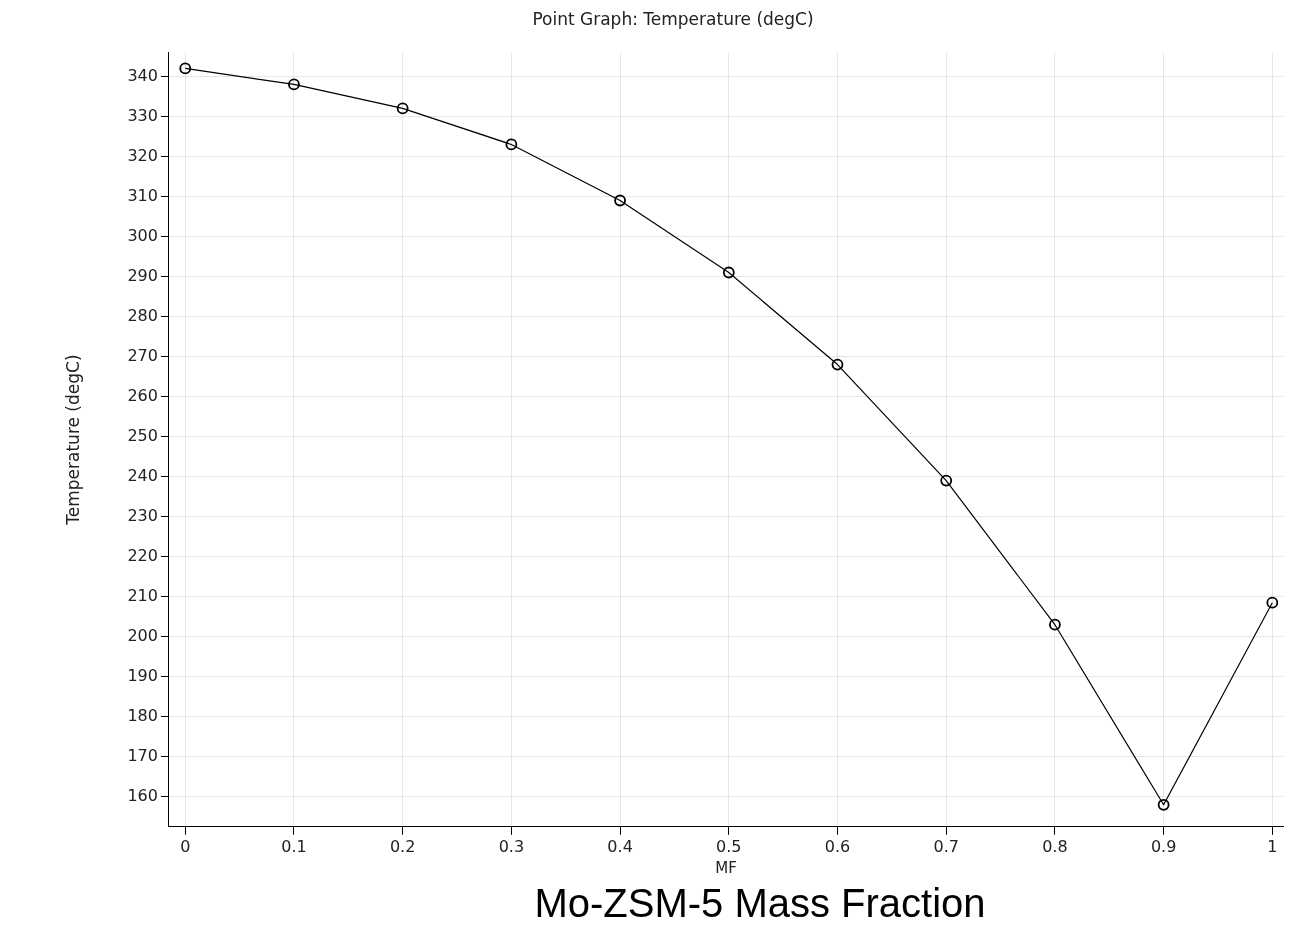 This screenshot has height=933, width=1290. What do you see at coordinates (142, 315) in the screenshot?
I see `y-tick-label: 280` at bounding box center [142, 315].